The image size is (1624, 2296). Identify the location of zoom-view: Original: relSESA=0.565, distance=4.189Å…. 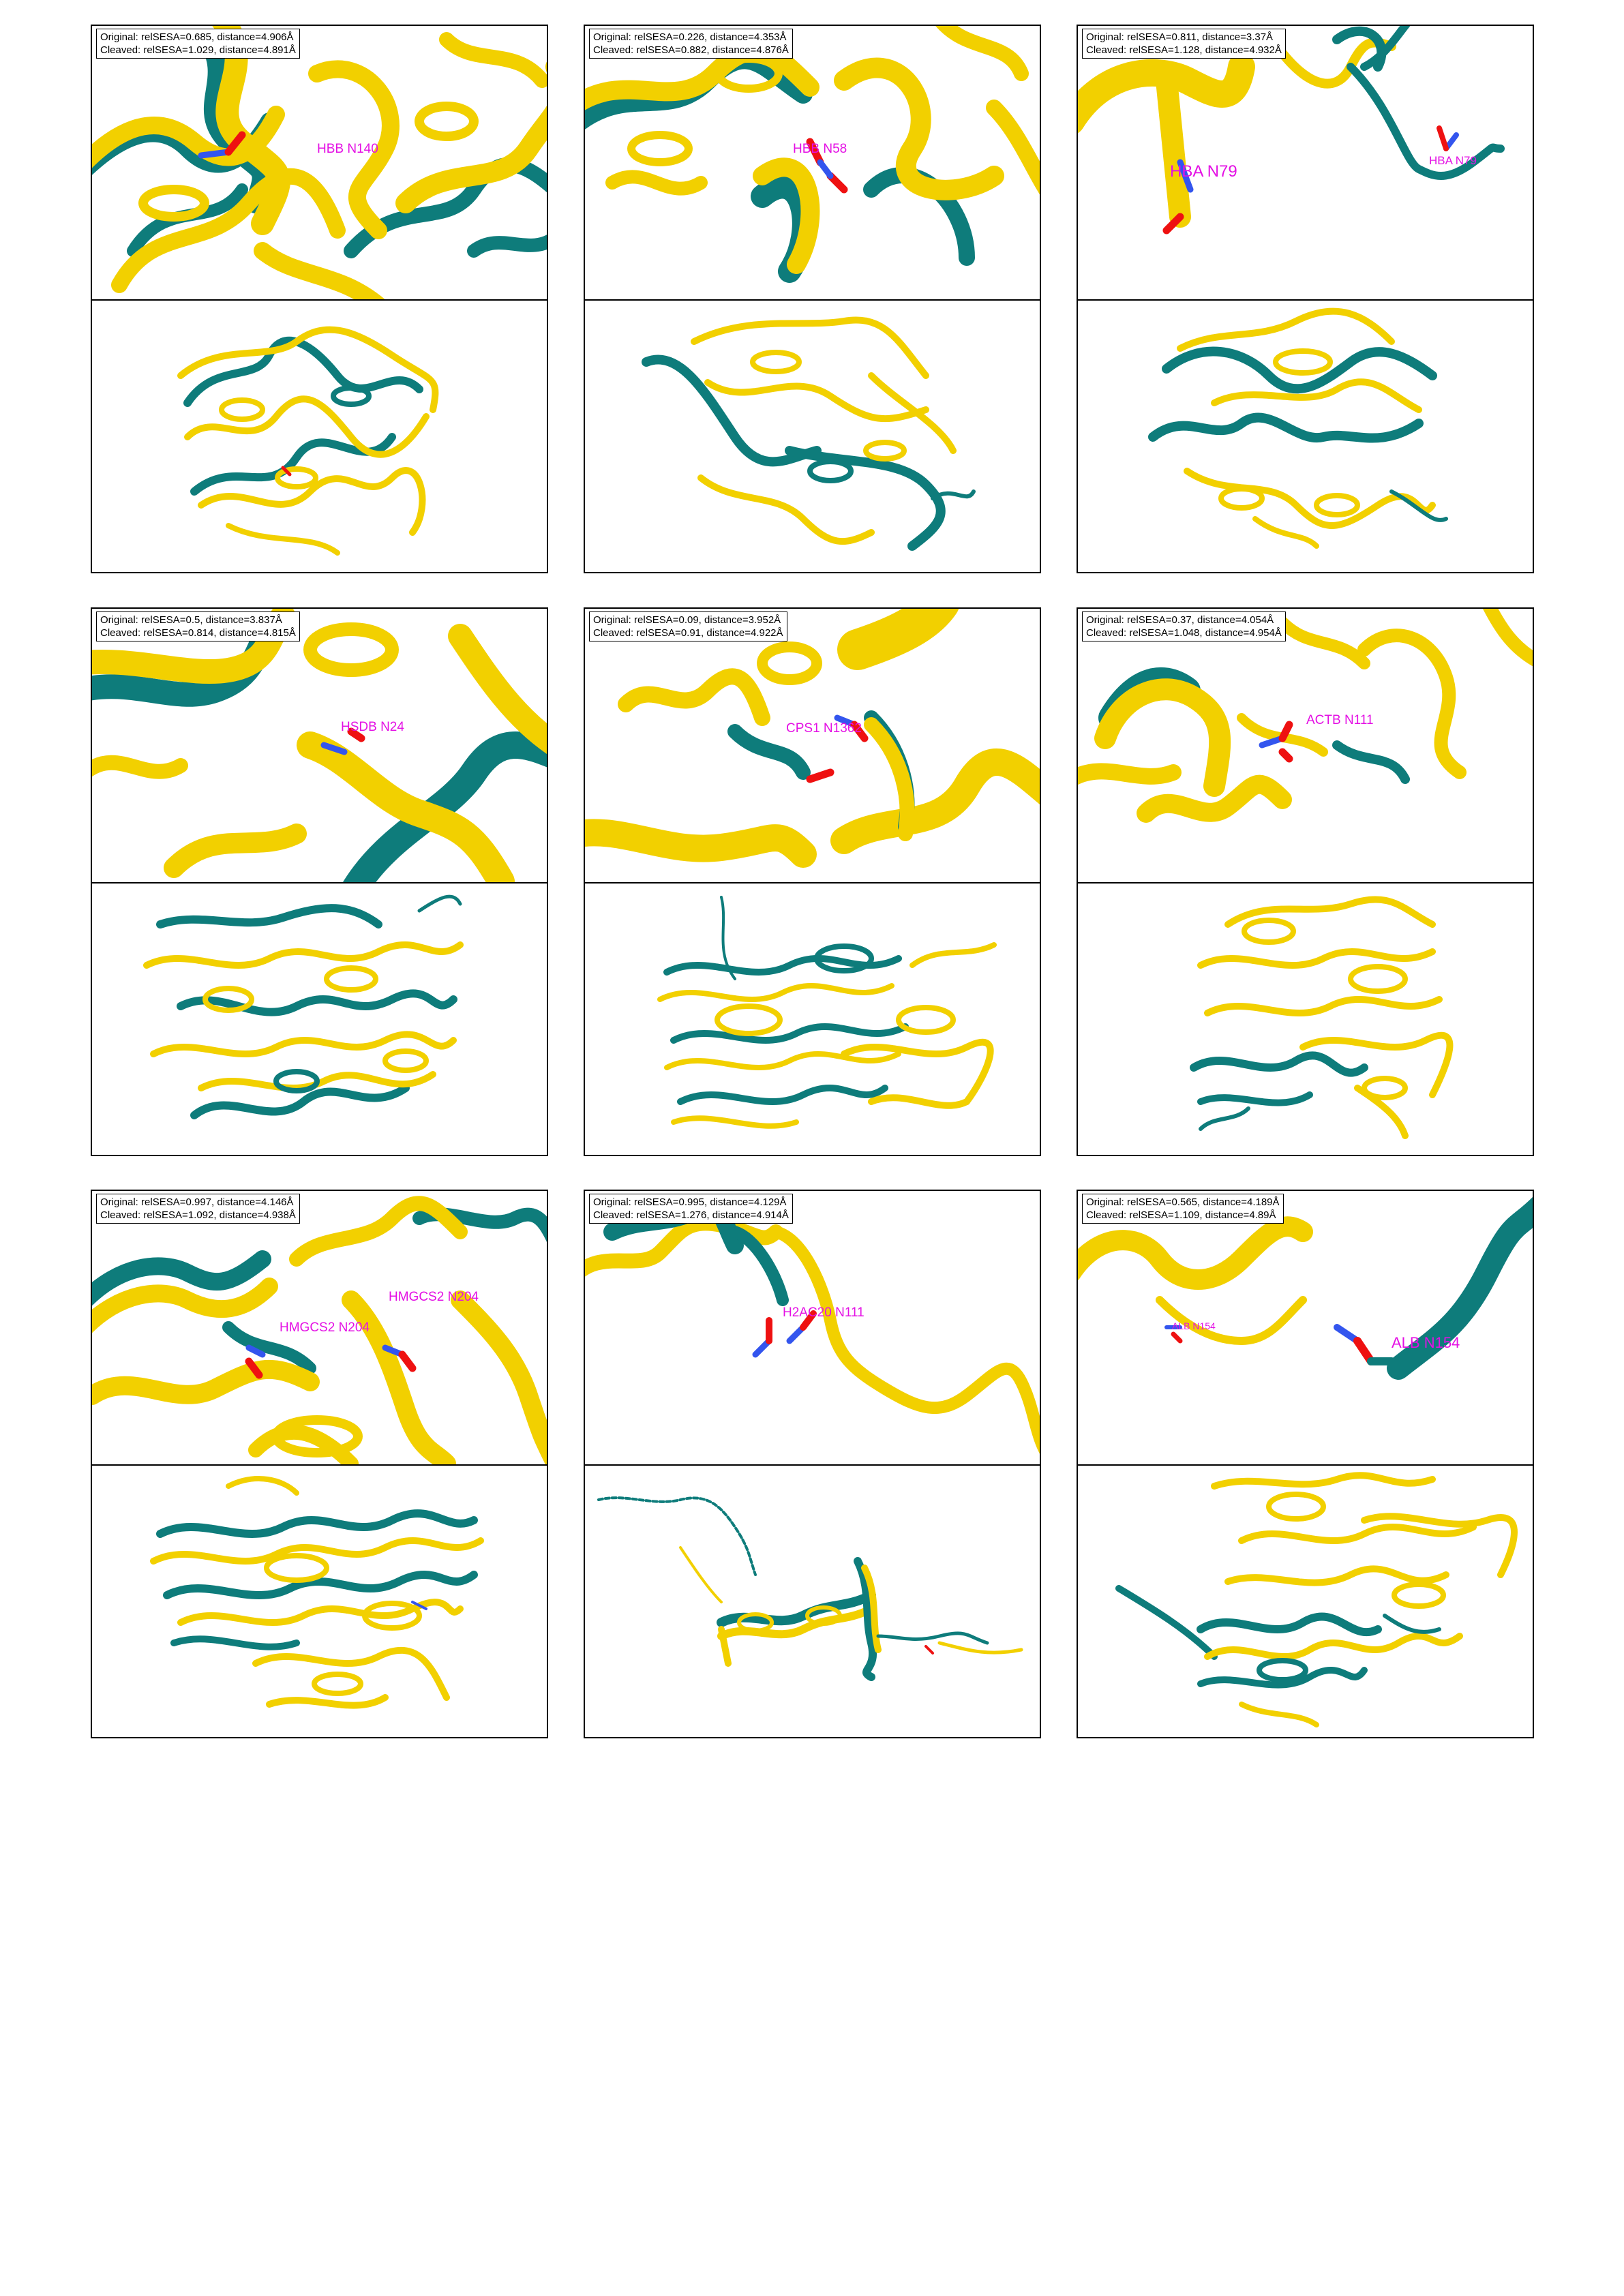
(1305, 1327).